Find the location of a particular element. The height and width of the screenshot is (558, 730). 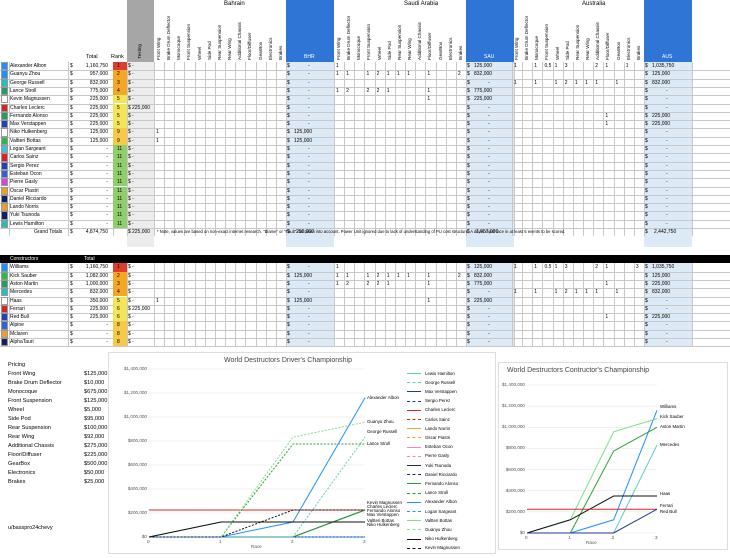

driver-row: Oscar Piastri $ -11 $ - $ - $ - $ - is located at coordinates (365, 190).